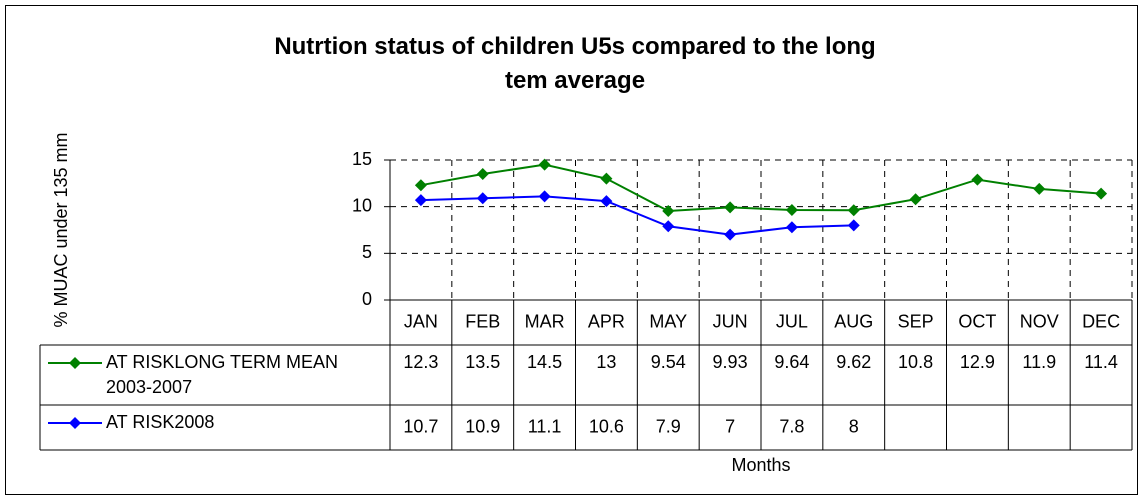 The width and height of the screenshot is (1144, 501). Describe the element at coordinates (791, 426) in the screenshot. I see `table-value: 7.8` at that location.